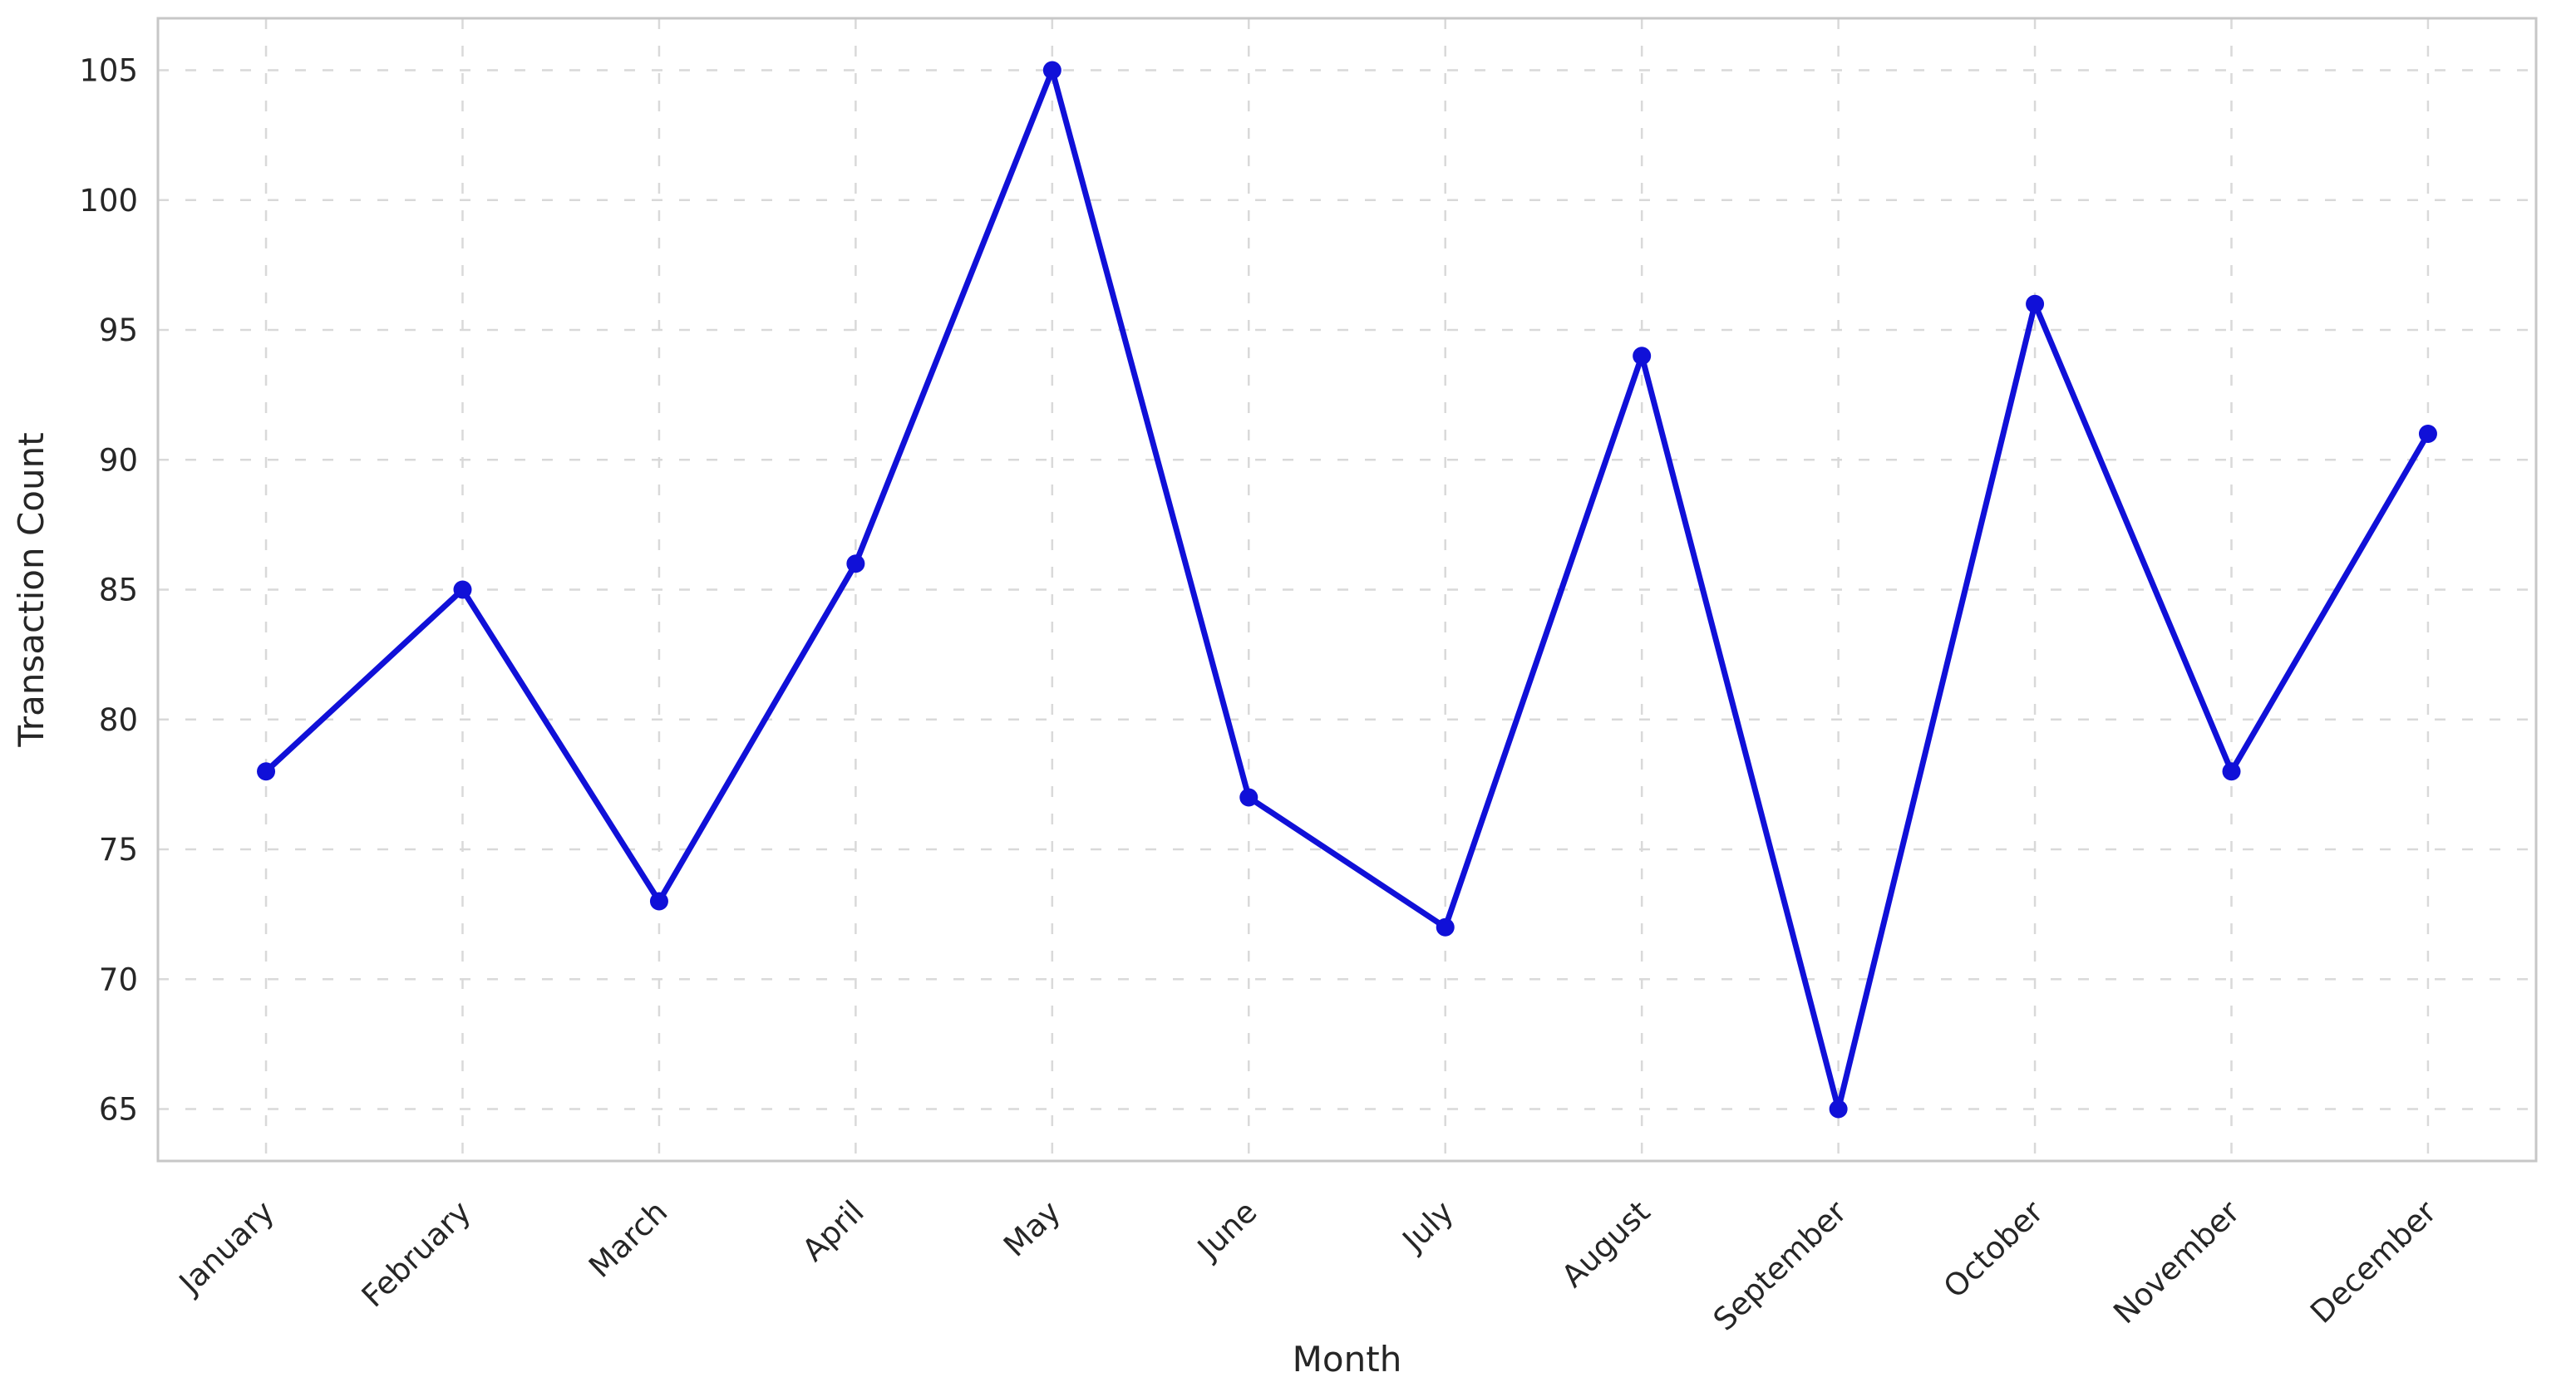 The width and height of the screenshot is (2576, 1397). Describe the element at coordinates (1032, 1229) in the screenshot. I see `x-tick-label: May` at that location.